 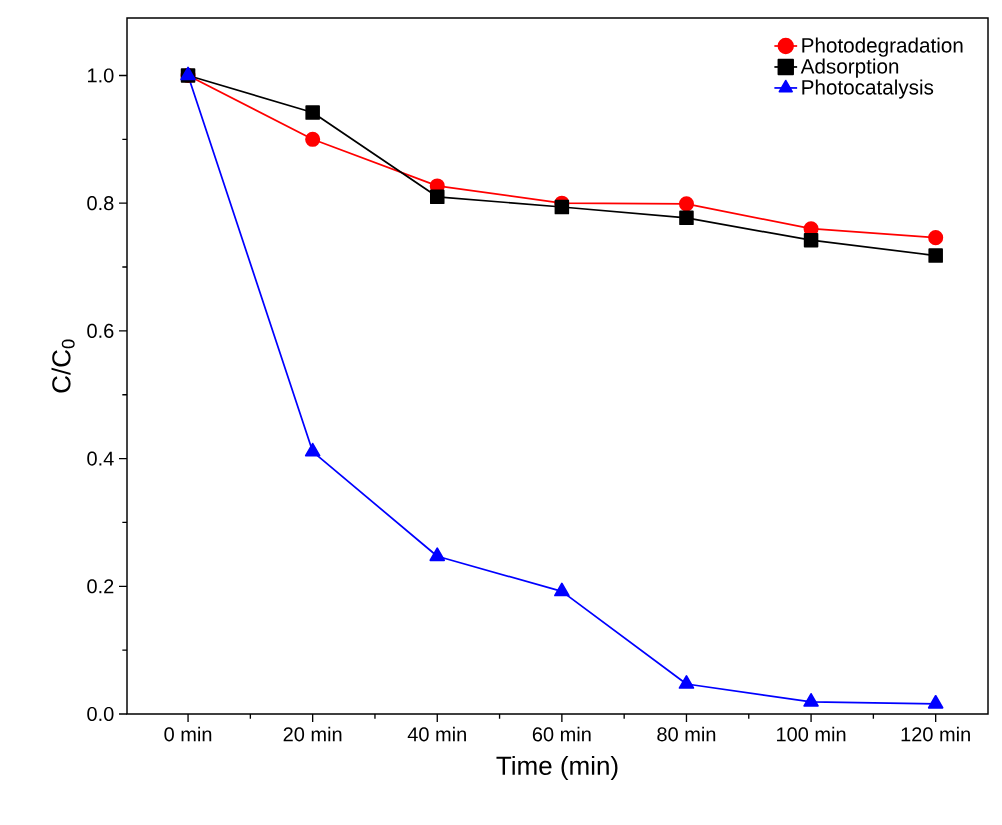 What do you see at coordinates (436, 734) in the screenshot?
I see `x-tick-label: 40 min` at bounding box center [436, 734].